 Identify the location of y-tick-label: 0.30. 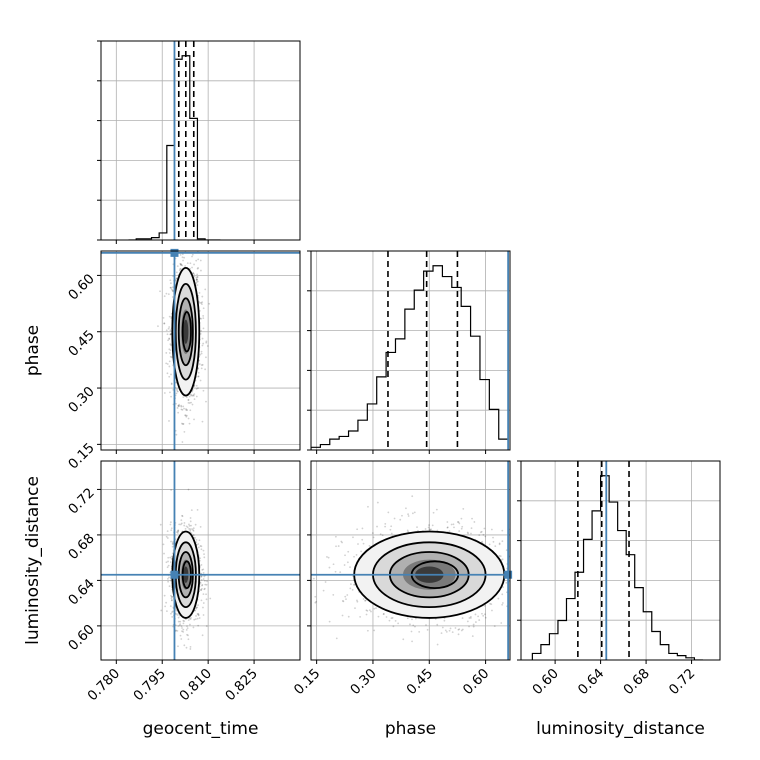
(81, 400).